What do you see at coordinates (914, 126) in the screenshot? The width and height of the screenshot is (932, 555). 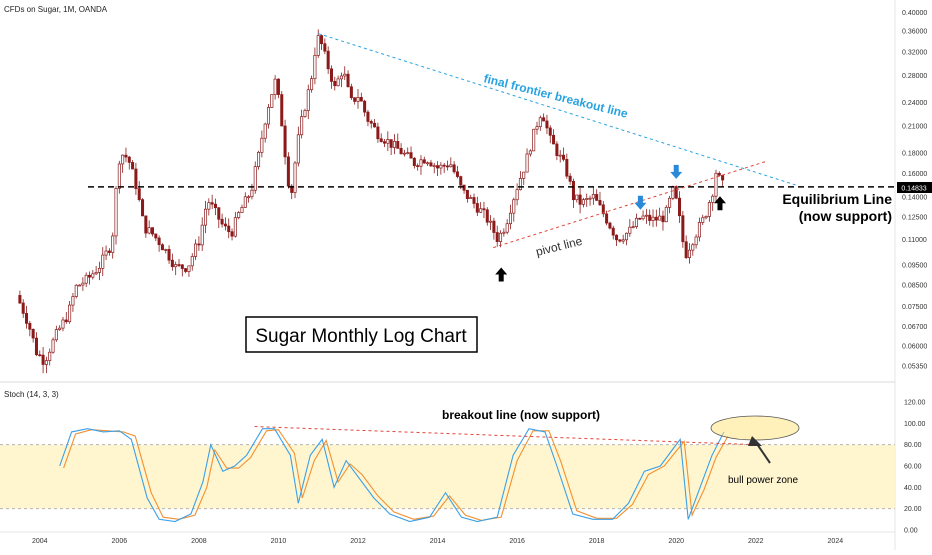 I see `price-tick-label: 0.21000` at bounding box center [914, 126].